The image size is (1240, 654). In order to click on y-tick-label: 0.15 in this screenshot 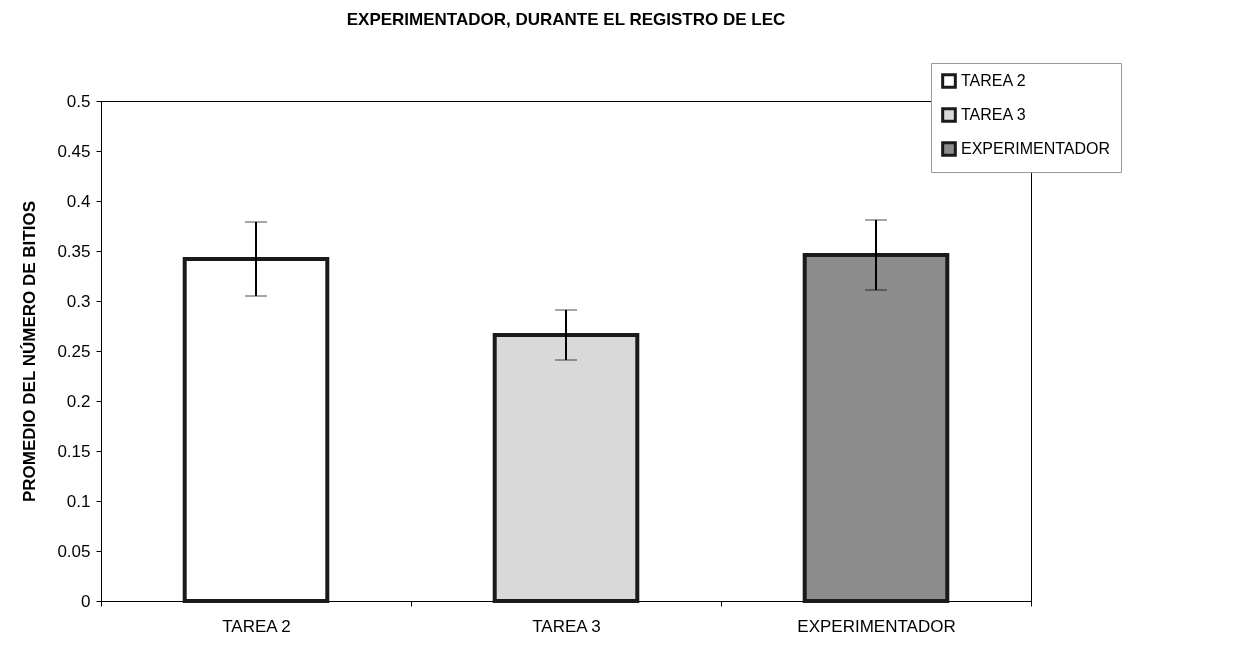, I will do `click(74, 451)`.